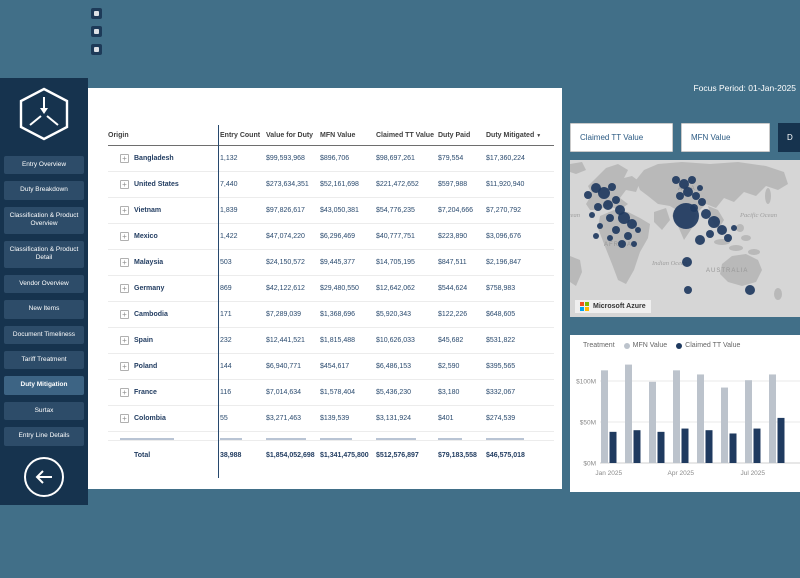  What do you see at coordinates (150, 418) in the screenshot?
I see `origin-name: Colombia` at bounding box center [150, 418].